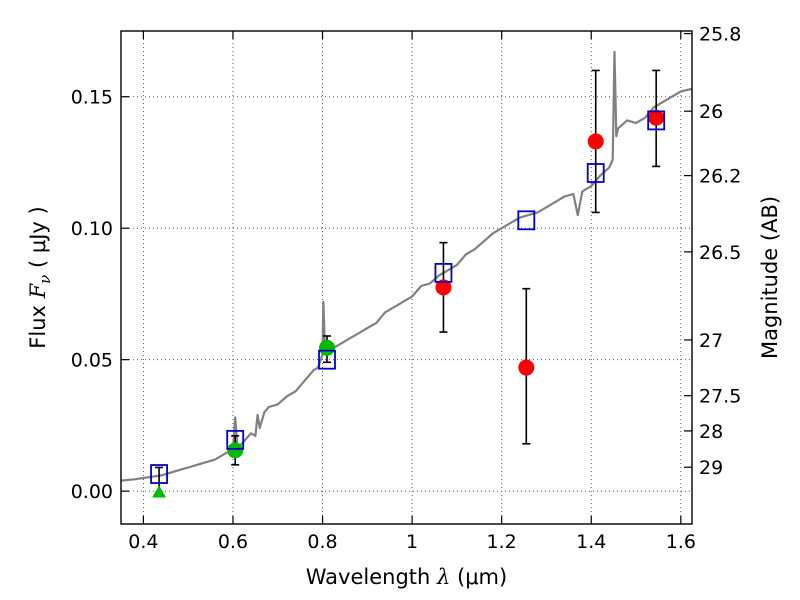 Image resolution: width=800 pixels, height=600 pixels. I want to click on y2-tick-label-0: 25.8, so click(720, 35).